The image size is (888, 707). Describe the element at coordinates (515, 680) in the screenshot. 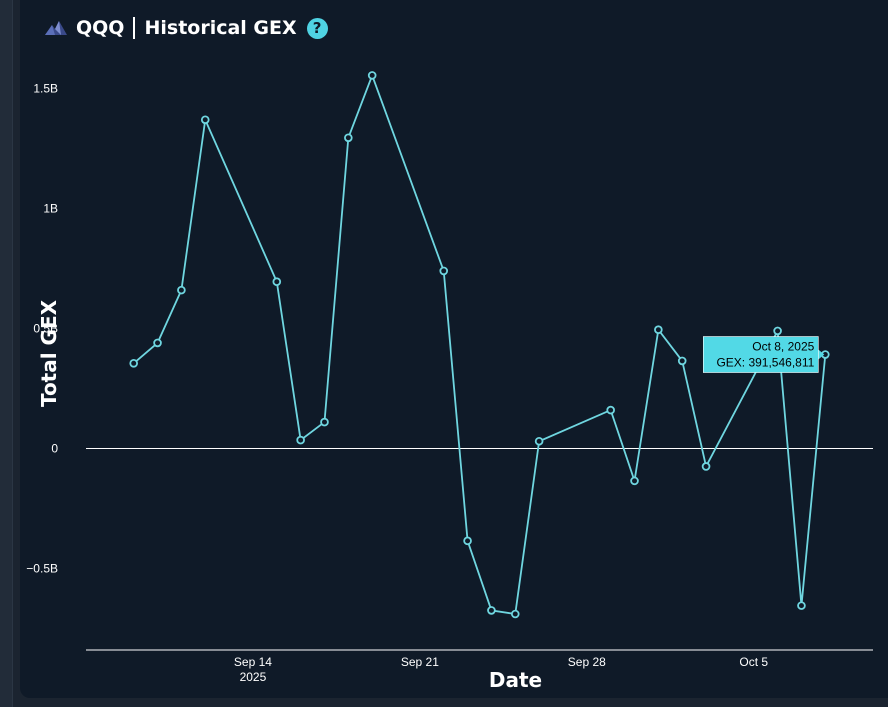

I see `x-axis-title: Date` at that location.